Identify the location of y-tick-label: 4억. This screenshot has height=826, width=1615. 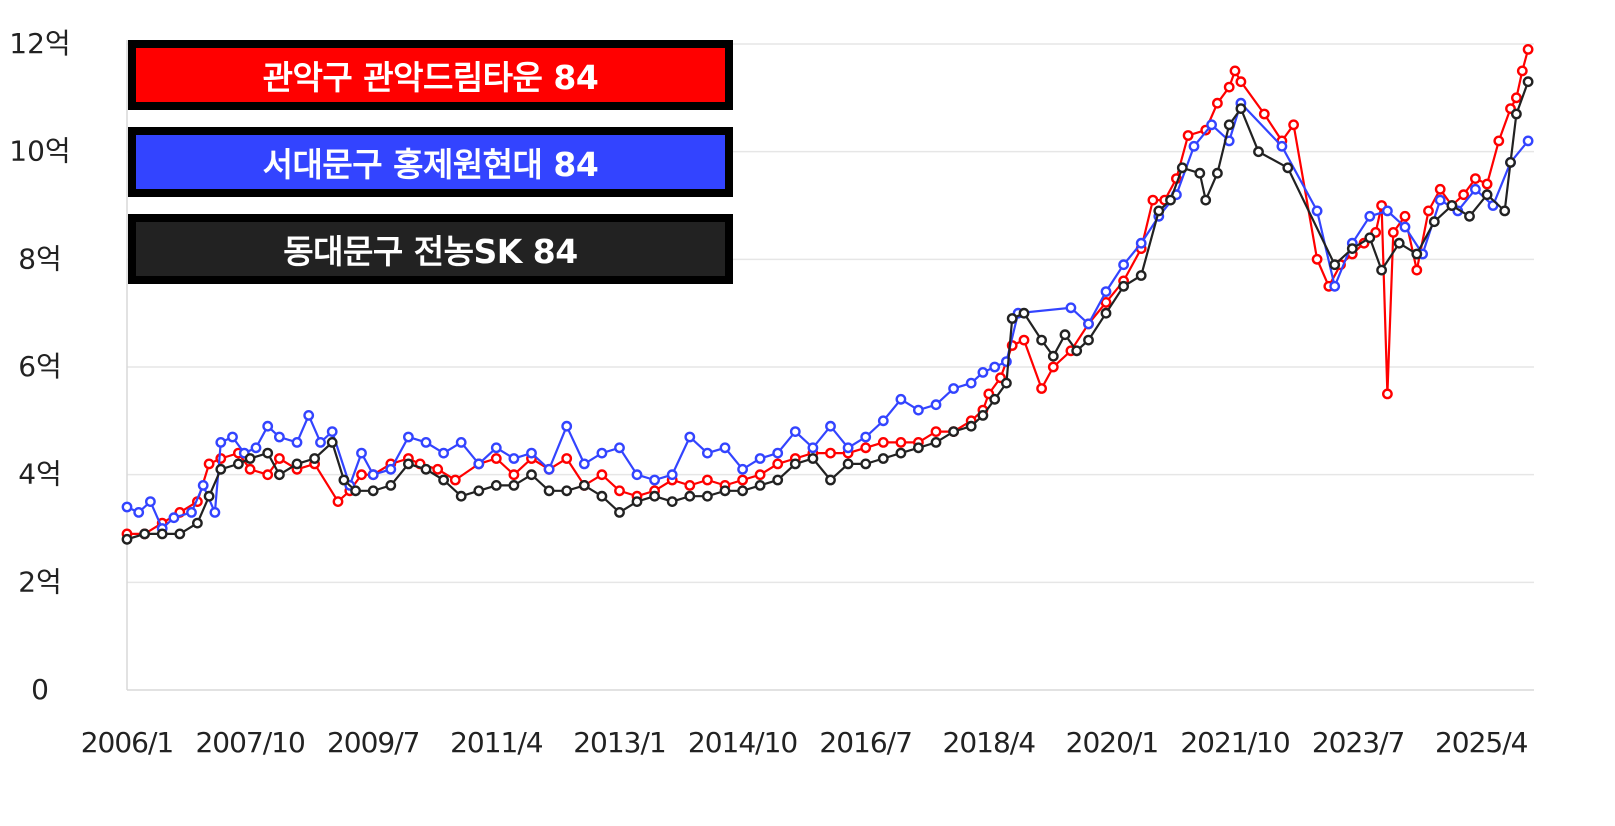
(40, 474).